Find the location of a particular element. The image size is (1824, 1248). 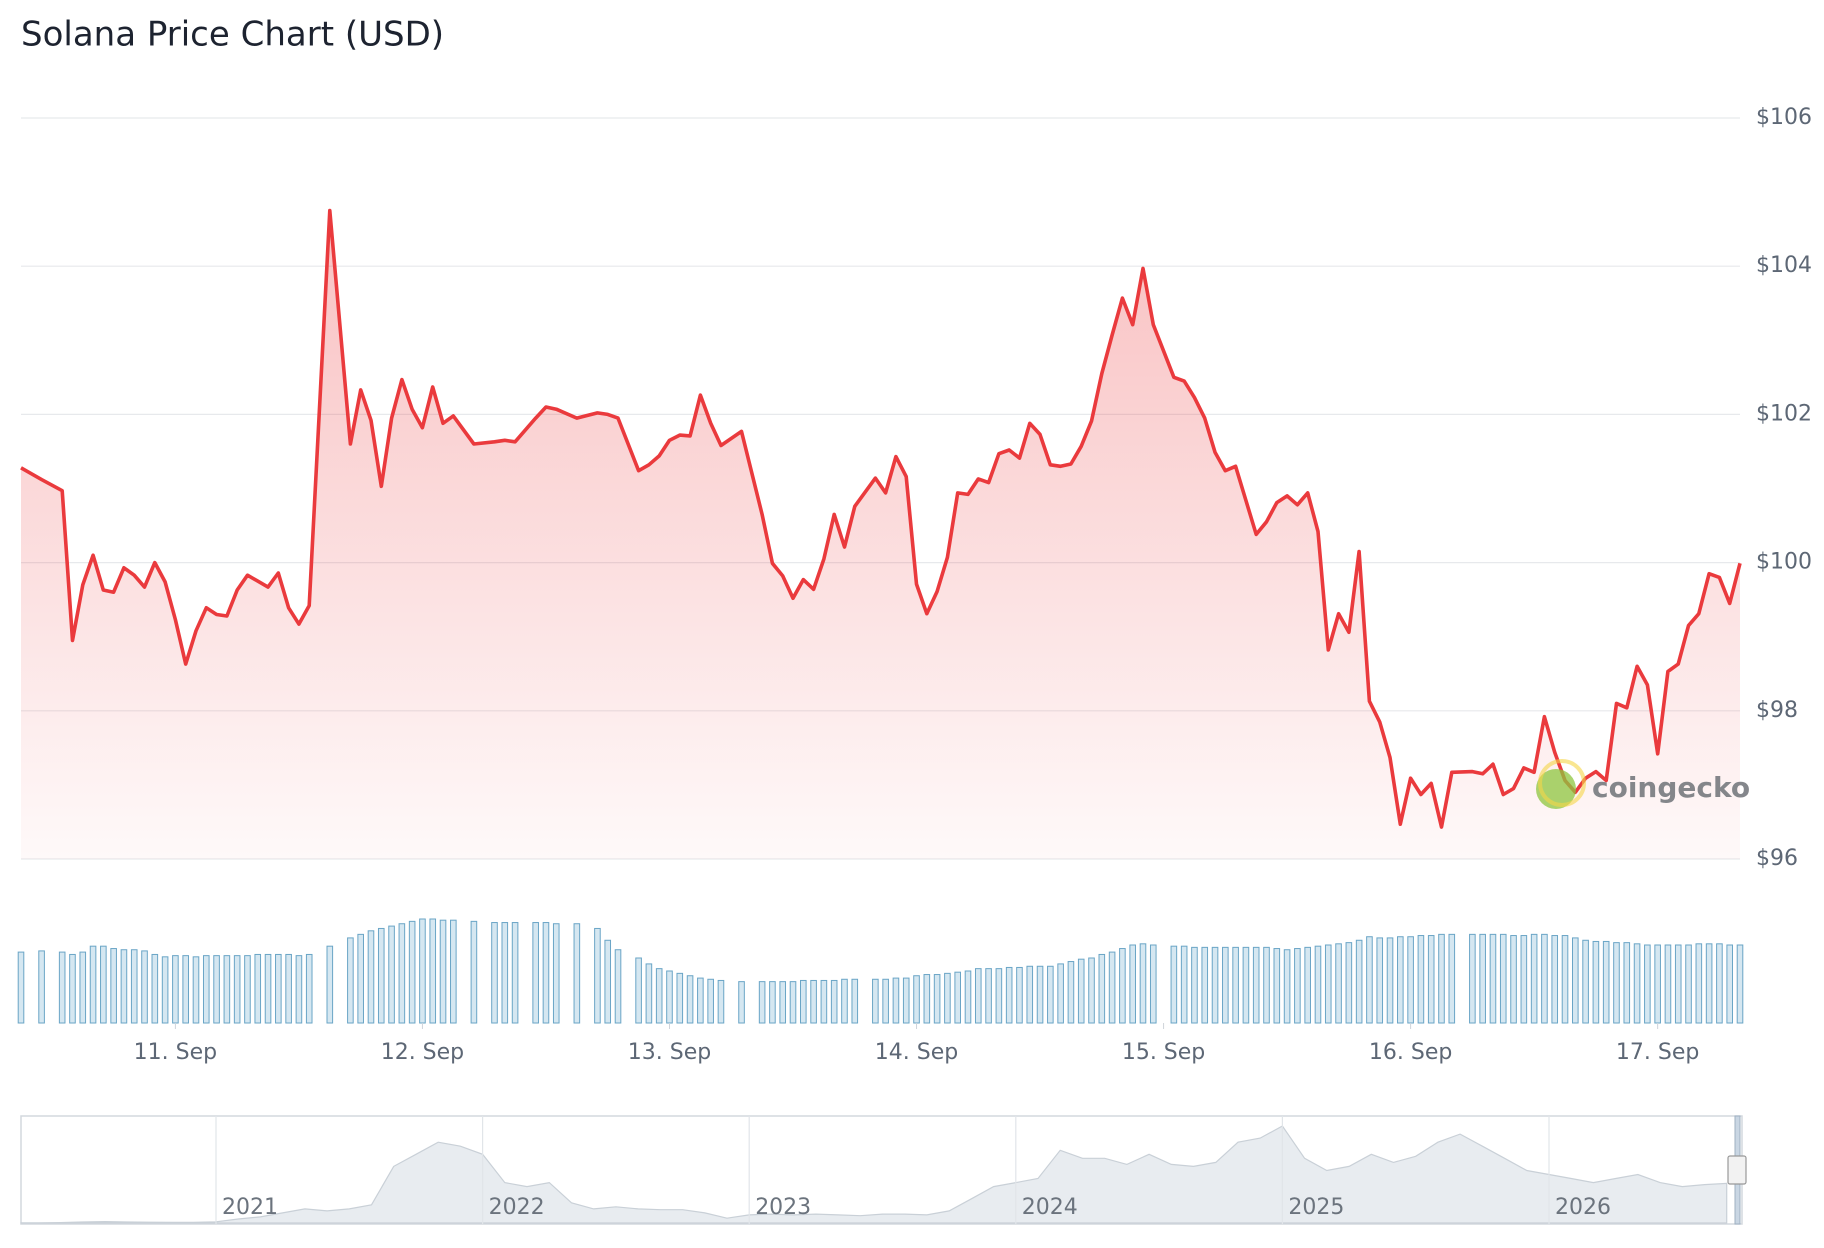

y-tick-label: $96 is located at coordinates (1777, 858).